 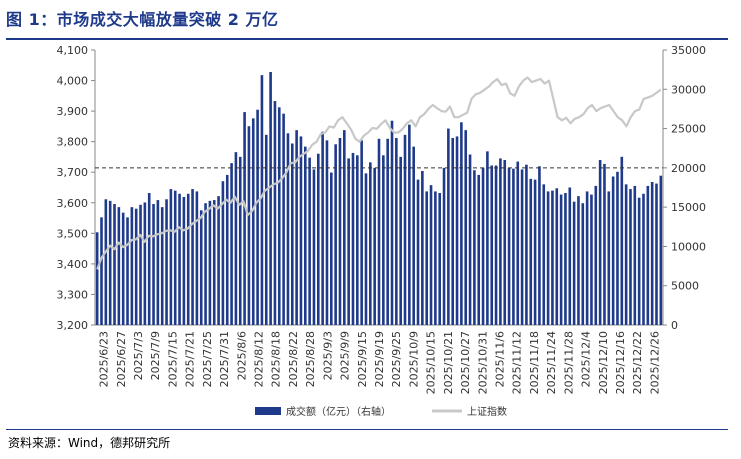 What do you see at coordinates (268, 411) in the screenshot?
I see `legend-swatch-turnover` at bounding box center [268, 411].